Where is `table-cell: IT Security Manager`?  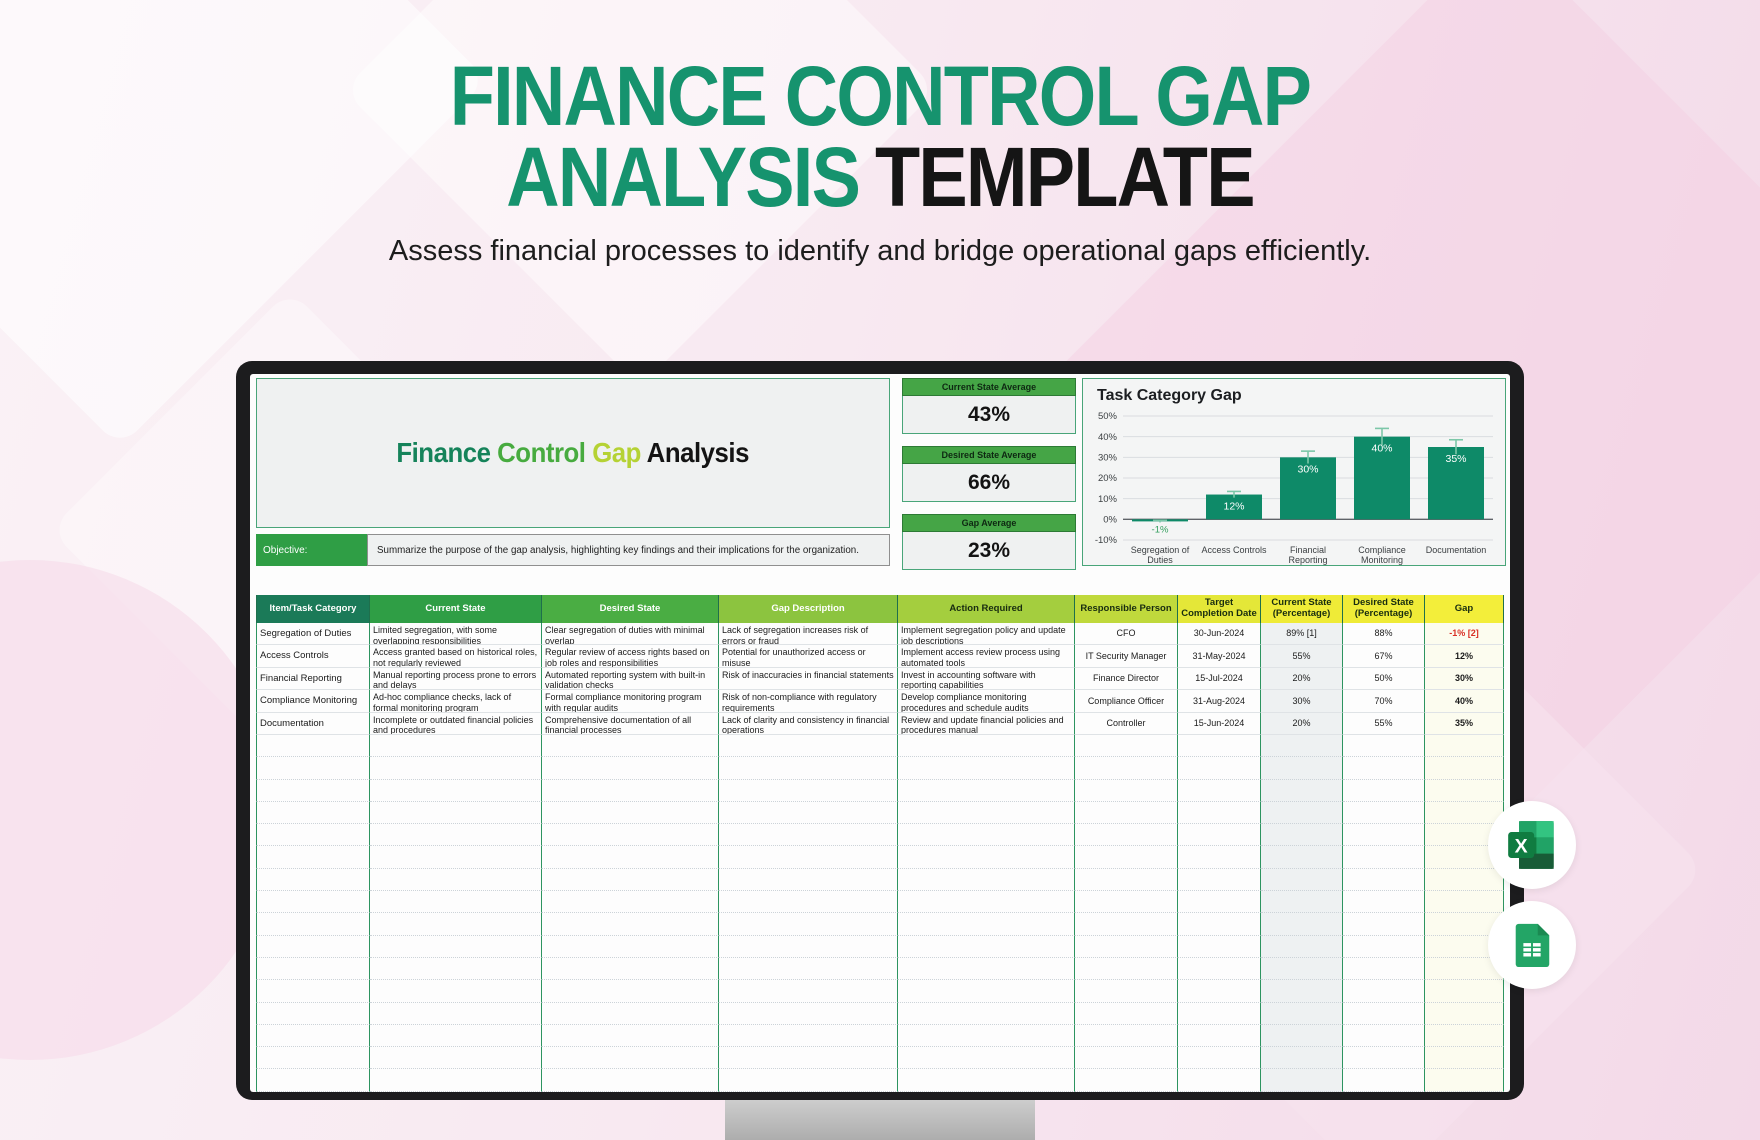
table-cell: IT Security Manager is located at coordinates (1126, 656).